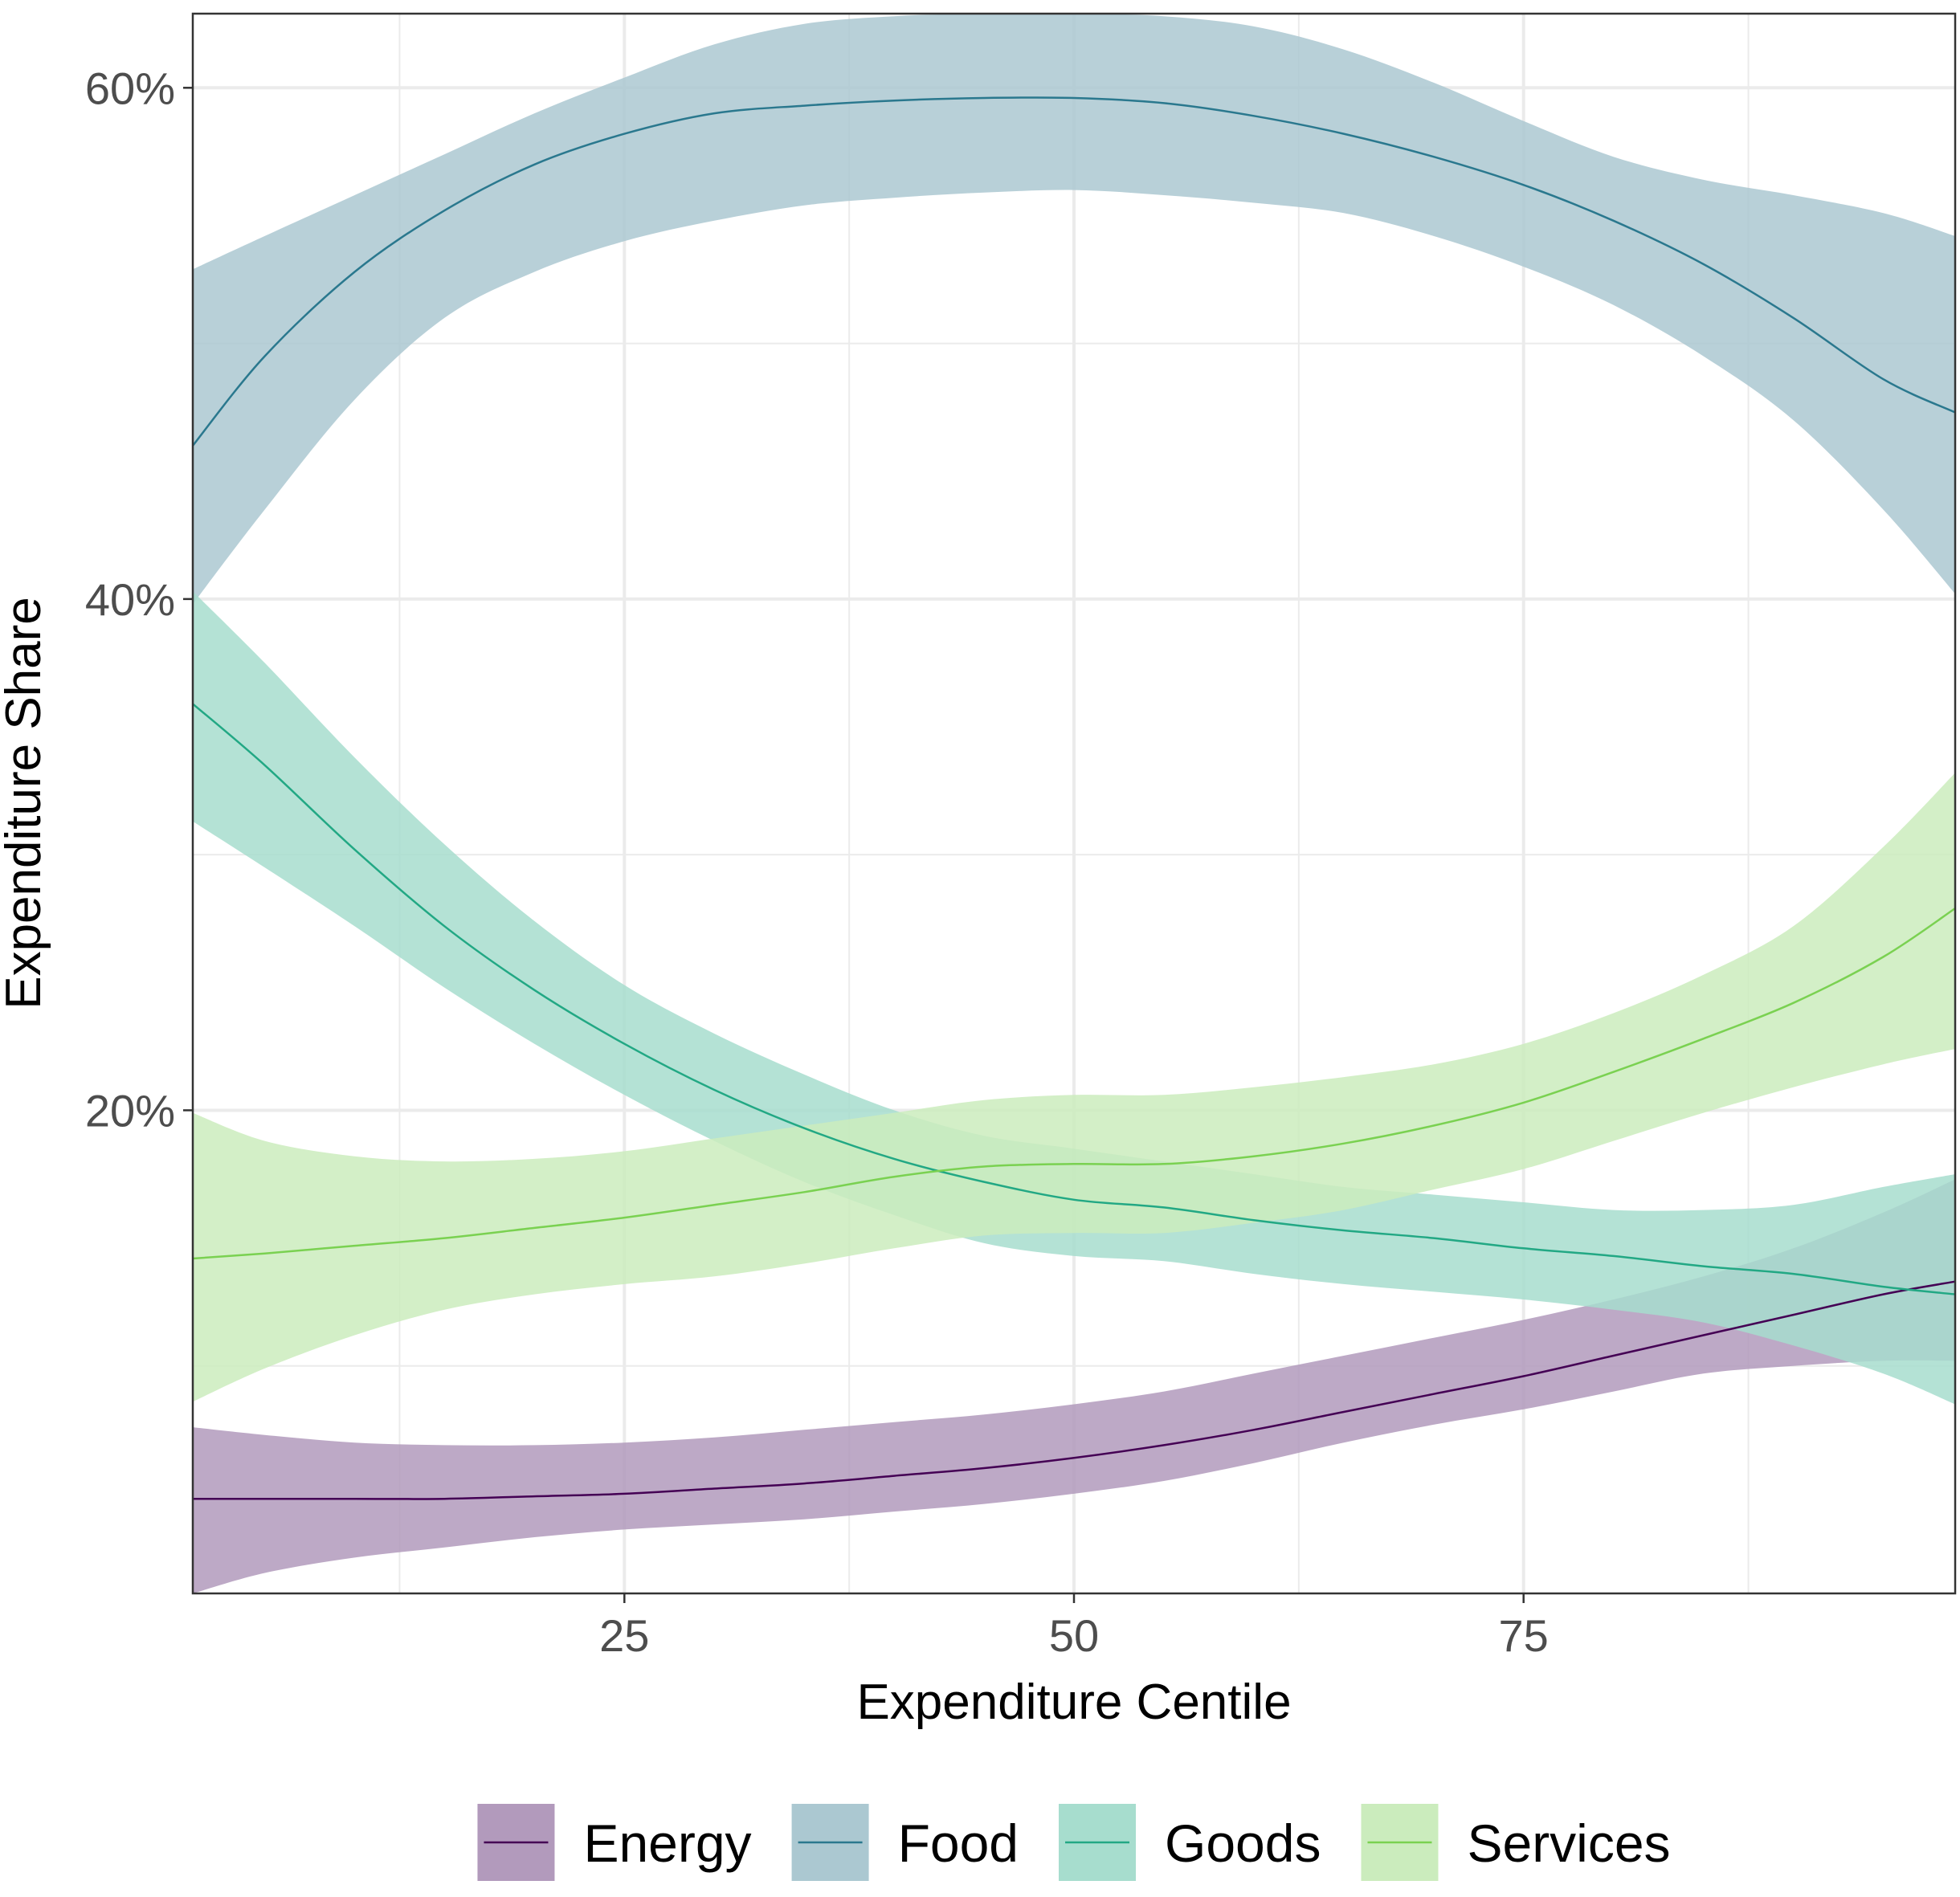  I want to click on legend: Energy Food Goods Services, so click(1074, 1842).